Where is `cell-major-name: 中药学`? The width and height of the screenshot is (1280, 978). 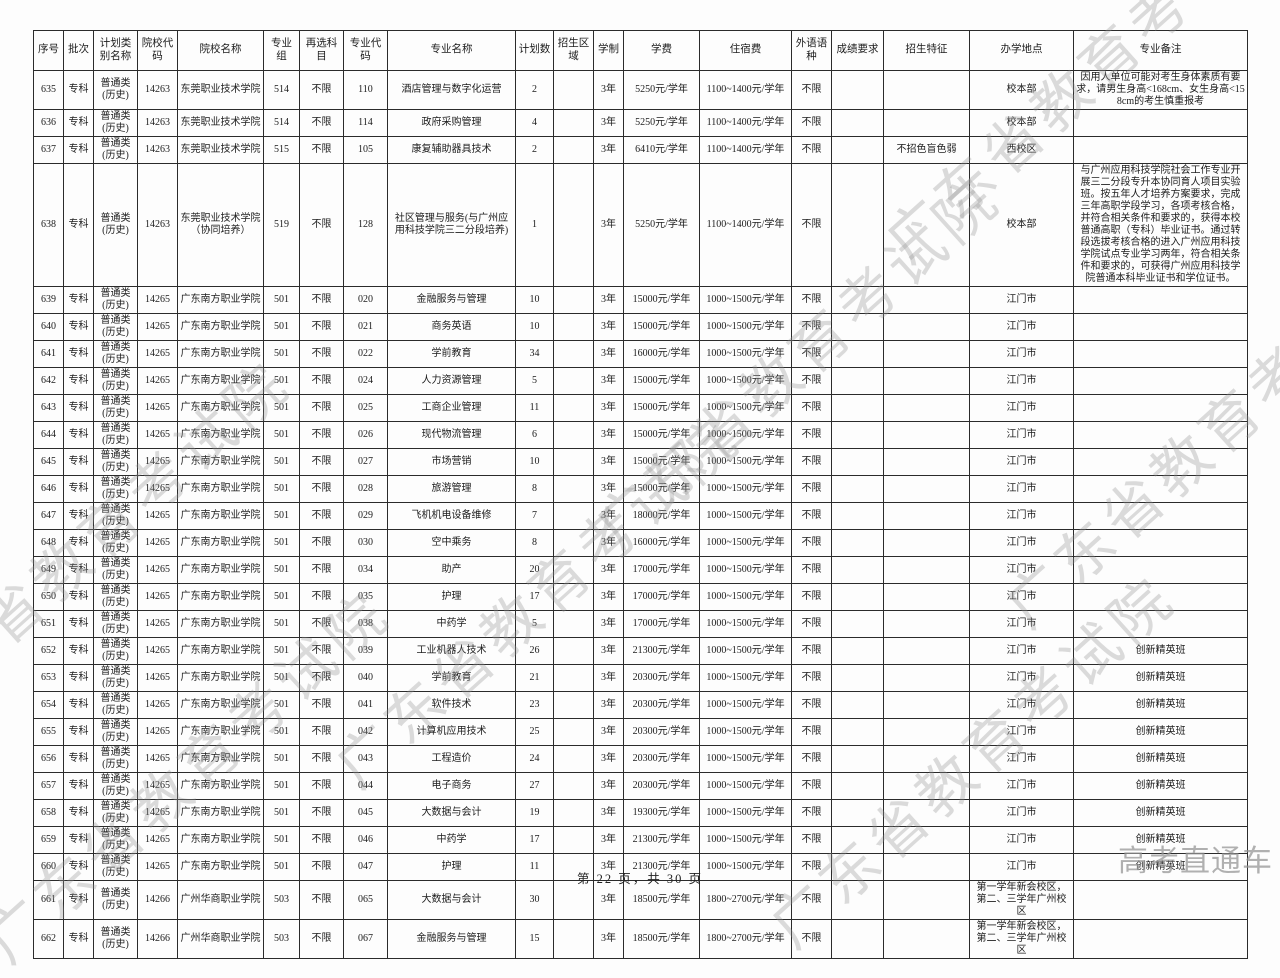 cell-major-name: 中药学 is located at coordinates (451, 624).